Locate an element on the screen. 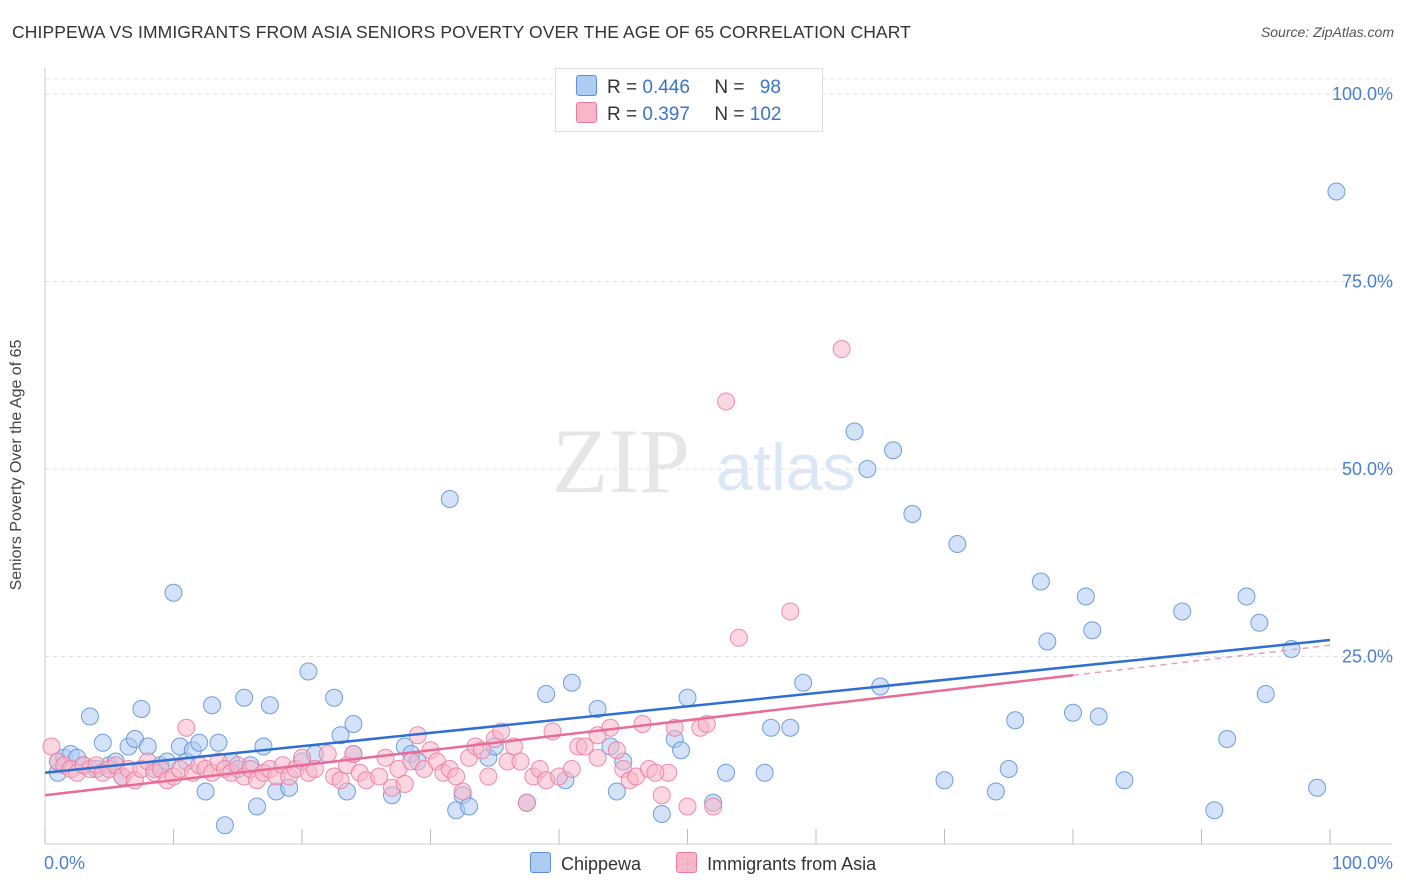  y-tick-label: 25.0% is located at coordinates (1367, 657).